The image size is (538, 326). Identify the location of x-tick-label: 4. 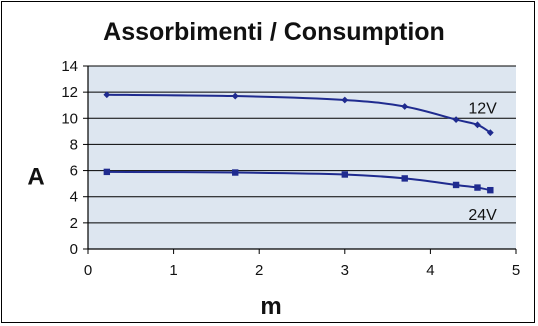
(430, 270).